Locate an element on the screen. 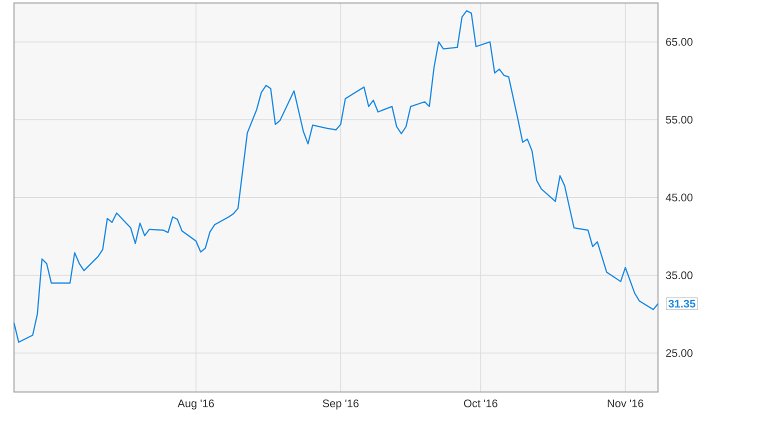 The width and height of the screenshot is (764, 432). data-label: 31.35 is located at coordinates (682, 304).